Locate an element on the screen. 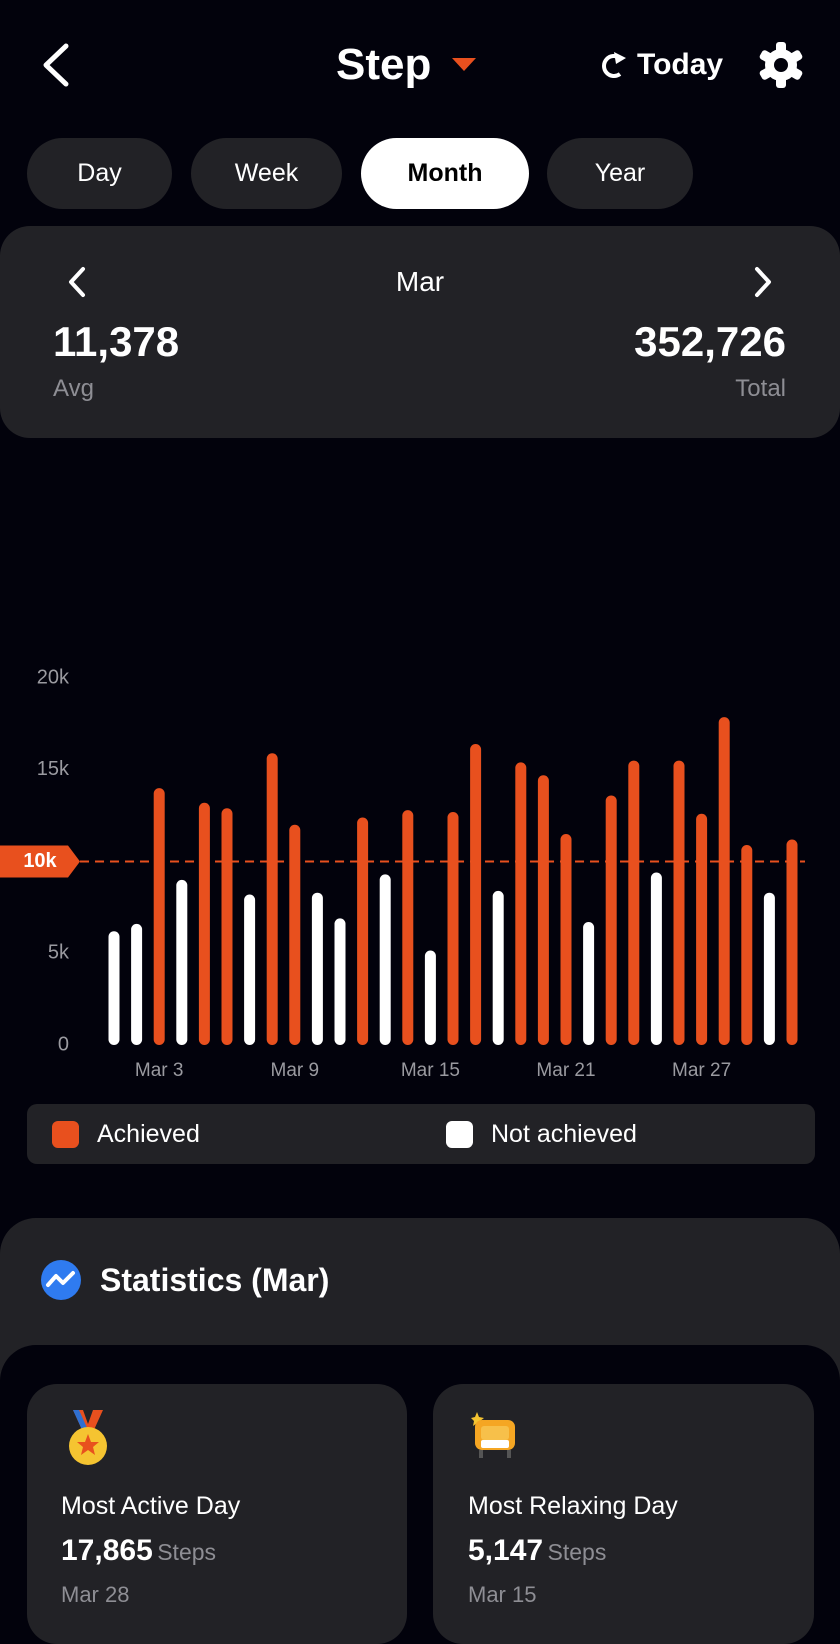 Image resolution: width=840 pixels, height=1644 pixels. prev-period is located at coordinates (77, 282).